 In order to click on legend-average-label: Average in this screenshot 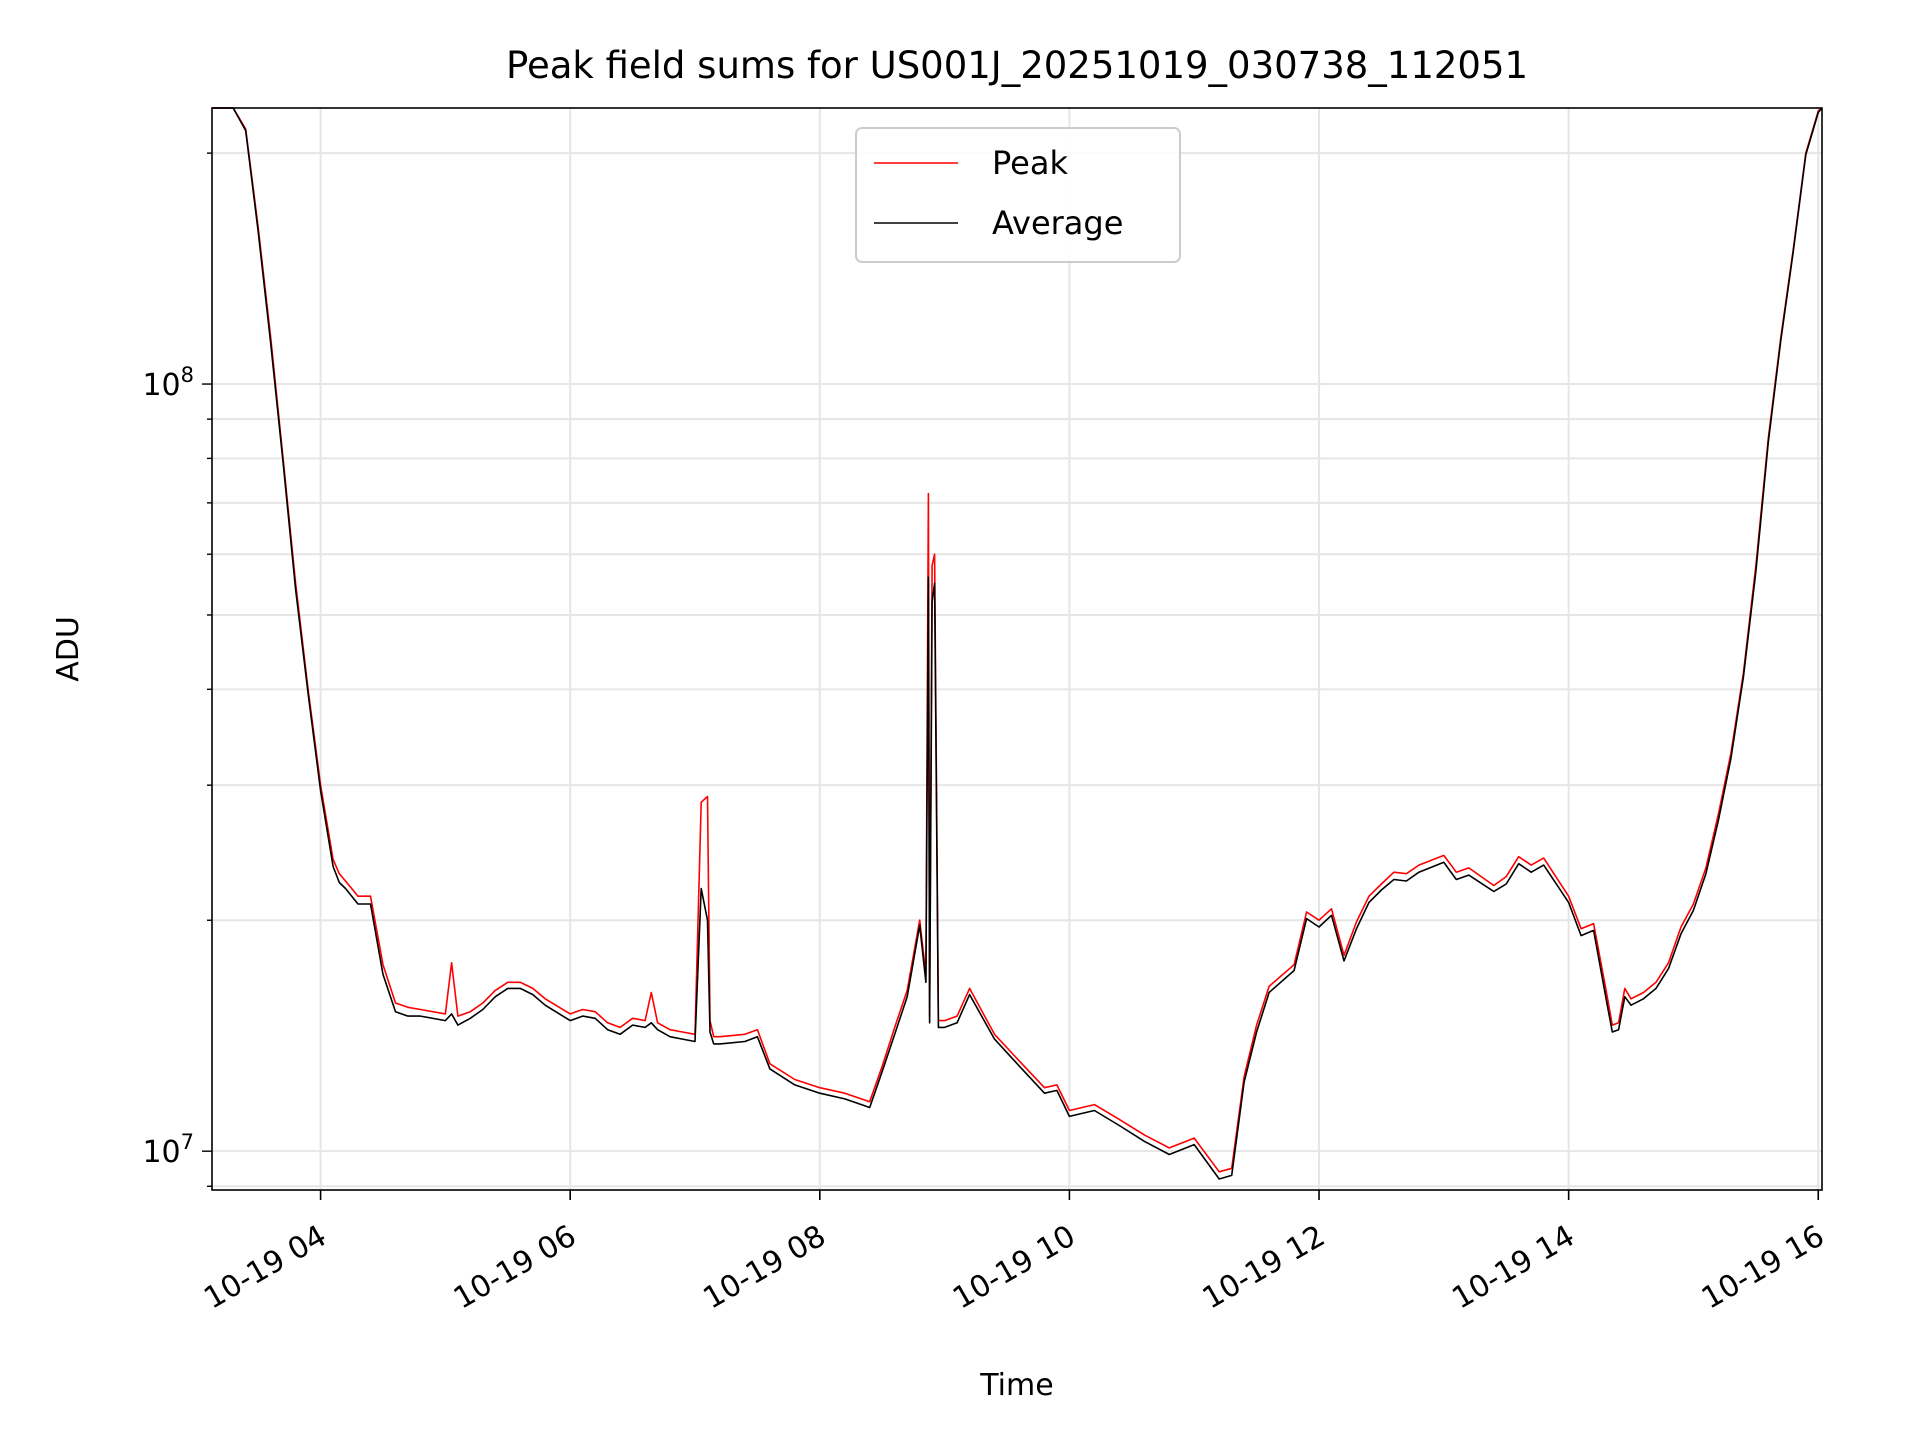, I will do `click(1057, 223)`.